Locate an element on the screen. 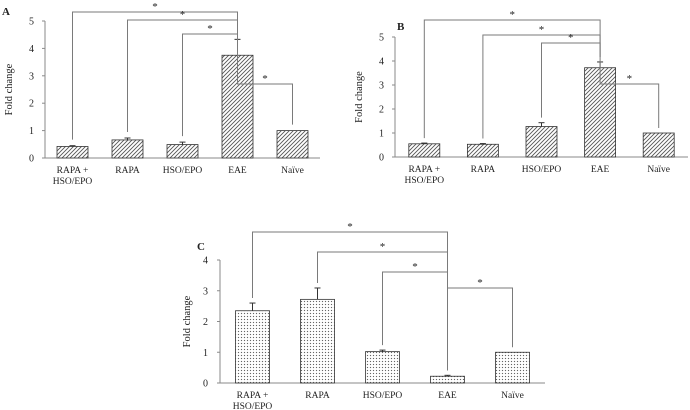 Image resolution: width=690 pixels, height=410 pixels. panel-label: C is located at coordinates (201, 247).